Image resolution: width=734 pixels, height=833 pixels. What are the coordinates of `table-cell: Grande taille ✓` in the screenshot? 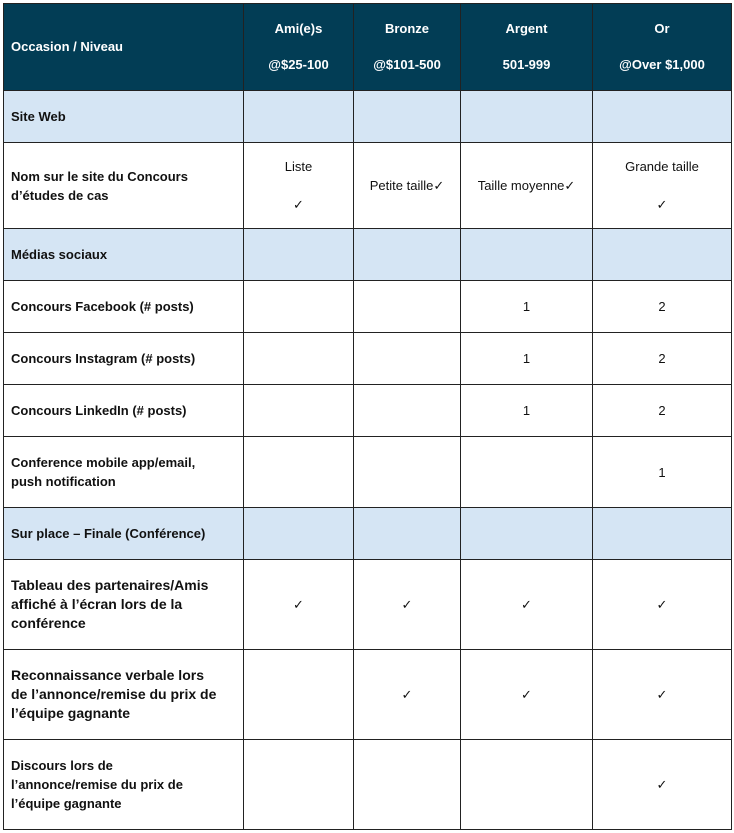 It's located at (662, 185).